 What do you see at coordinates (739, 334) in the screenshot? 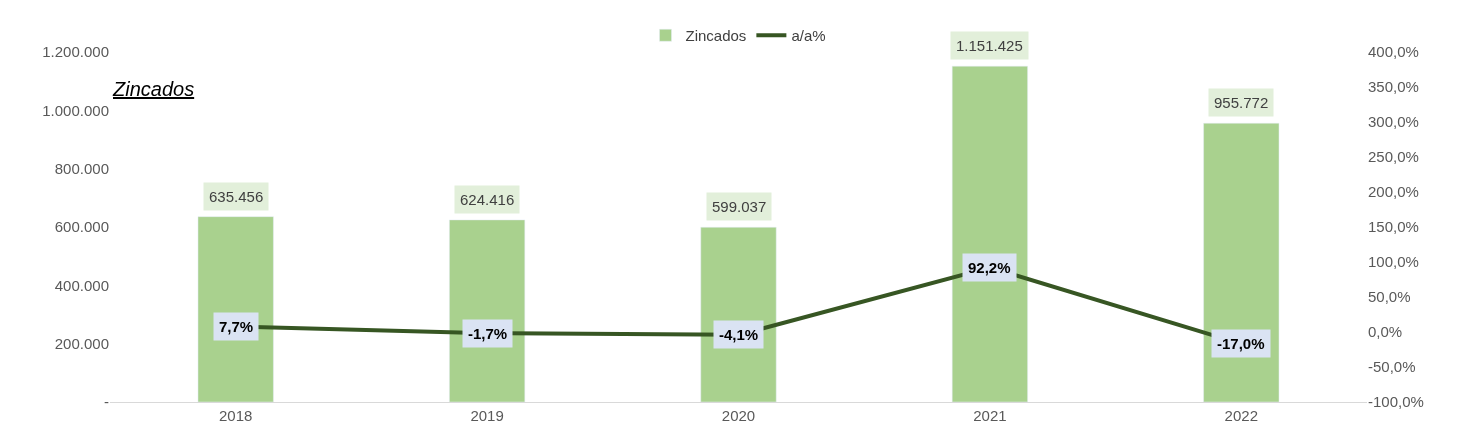
I see `data-label: -4,1%` at bounding box center [739, 334].